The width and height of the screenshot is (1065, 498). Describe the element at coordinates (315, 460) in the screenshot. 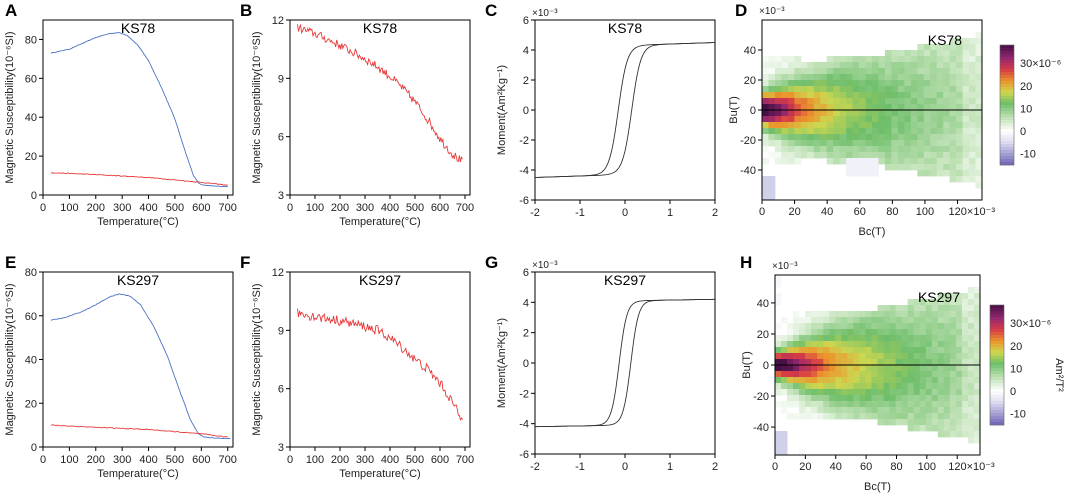

I see `x-tick-label: 100` at that location.